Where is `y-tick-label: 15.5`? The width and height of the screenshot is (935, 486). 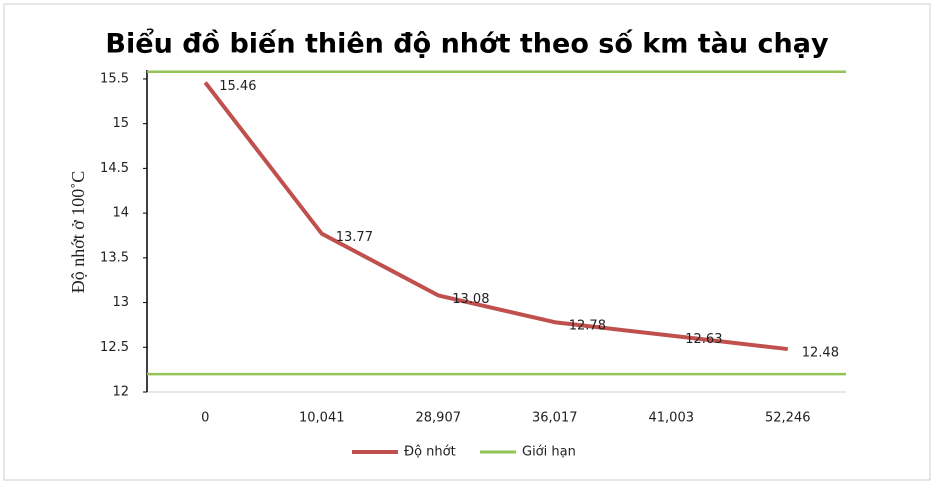
y-tick-label: 15.5 is located at coordinates (114, 78).